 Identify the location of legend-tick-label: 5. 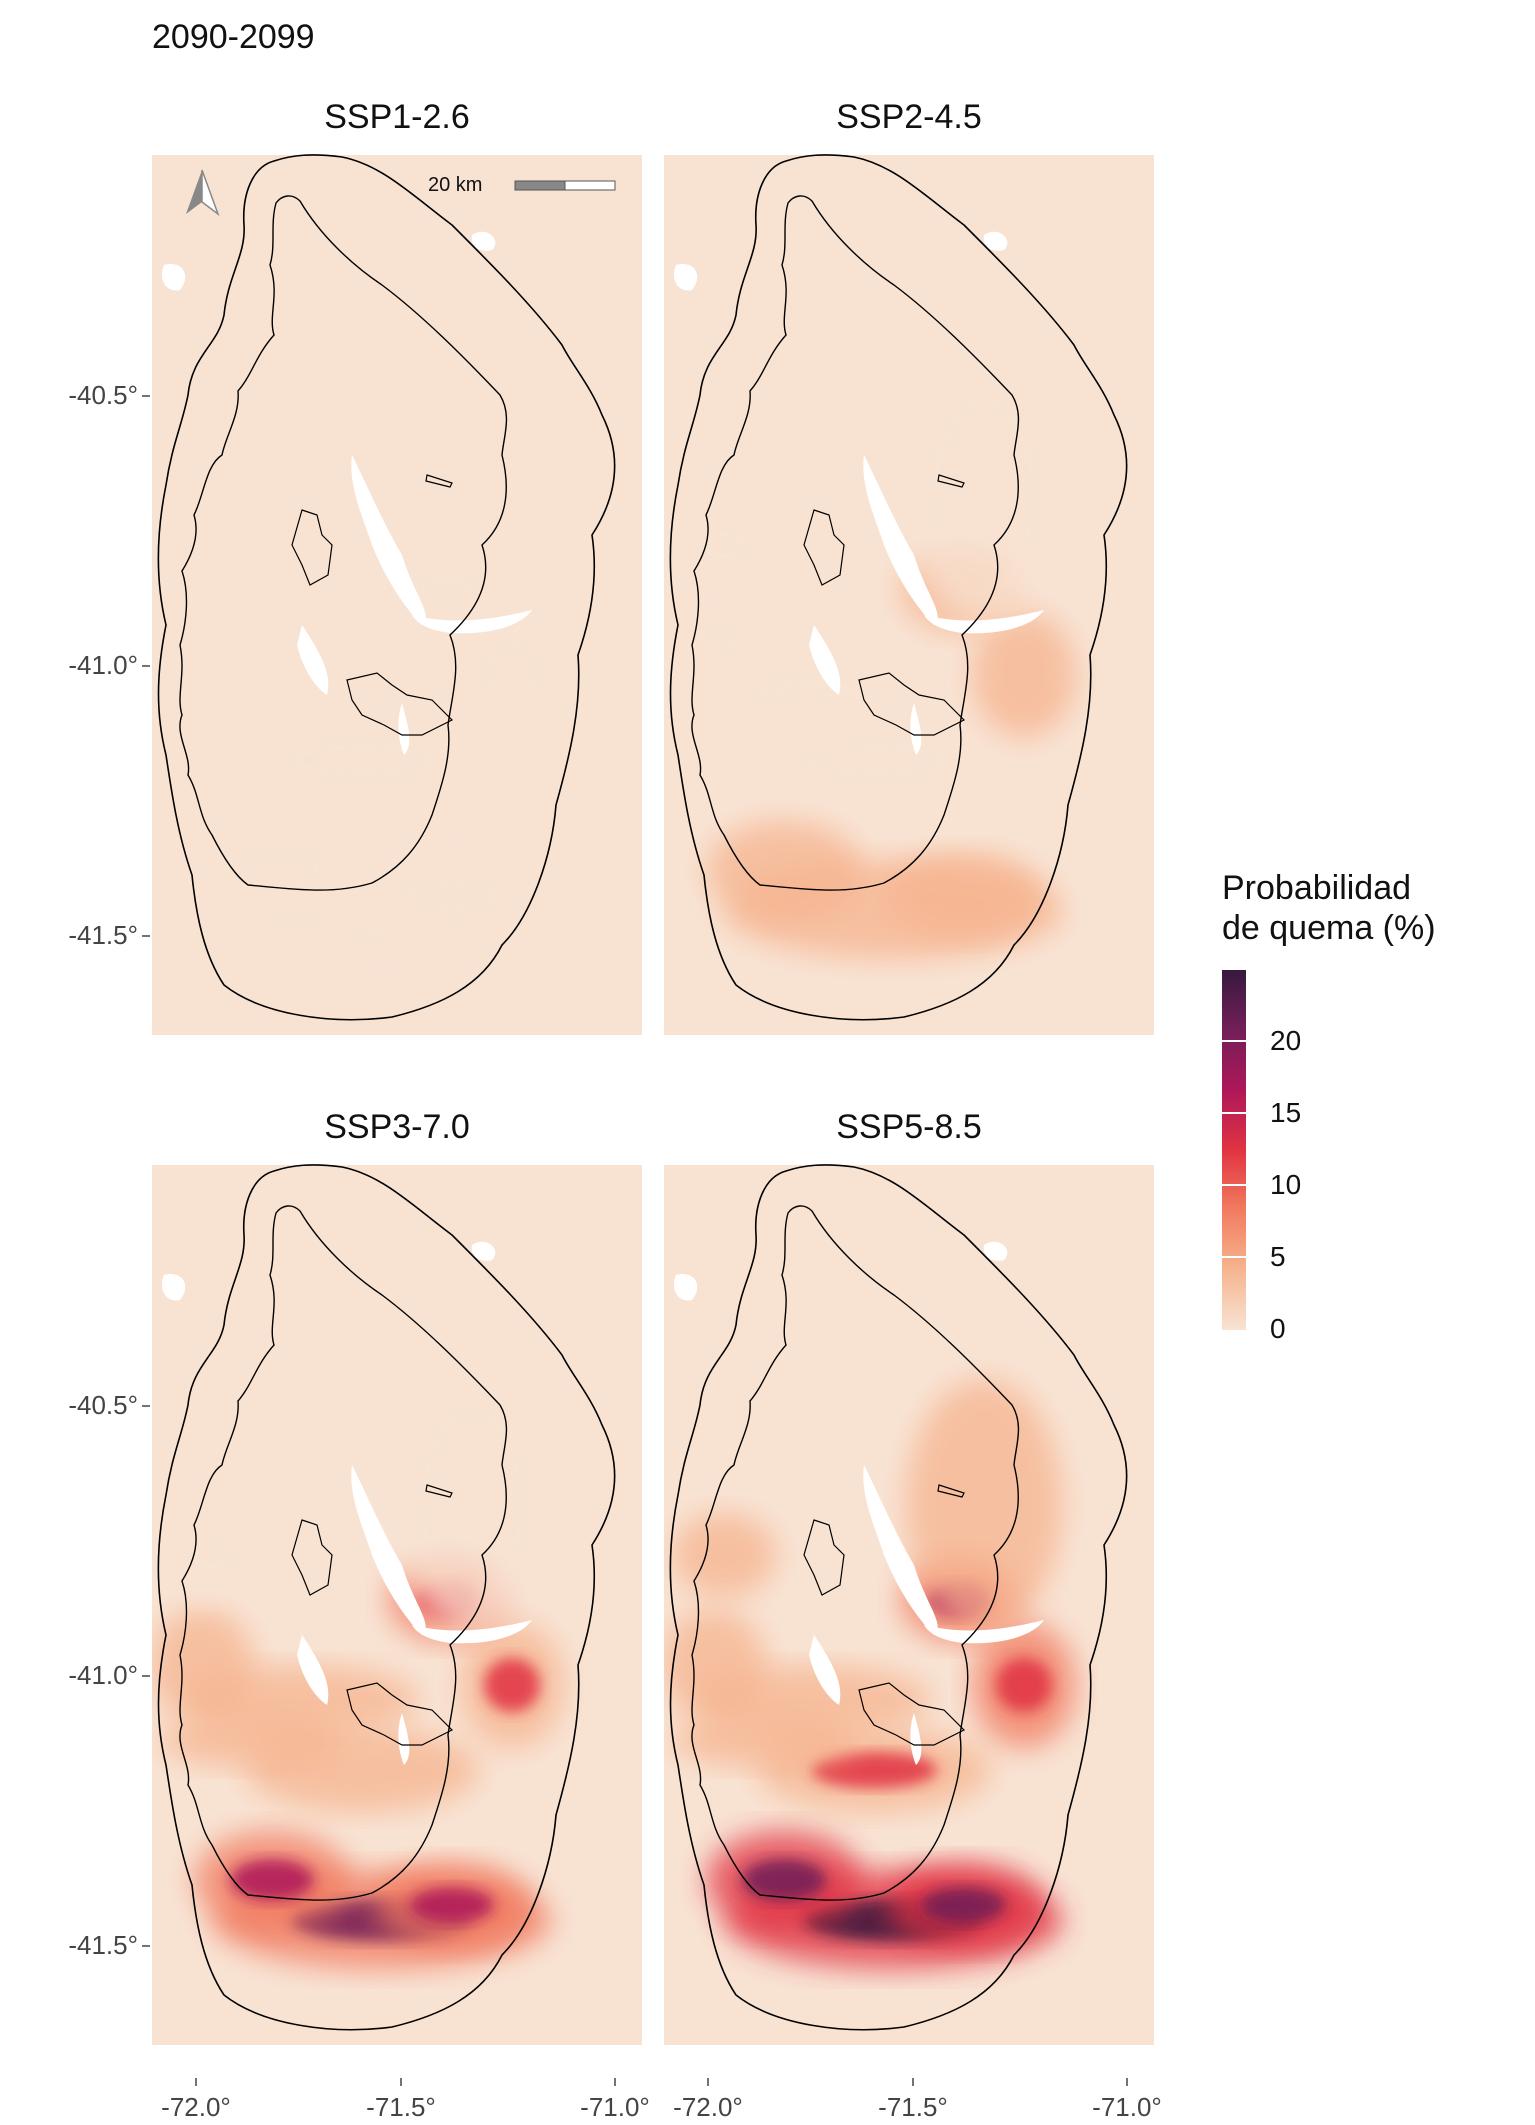
(1278, 1256).